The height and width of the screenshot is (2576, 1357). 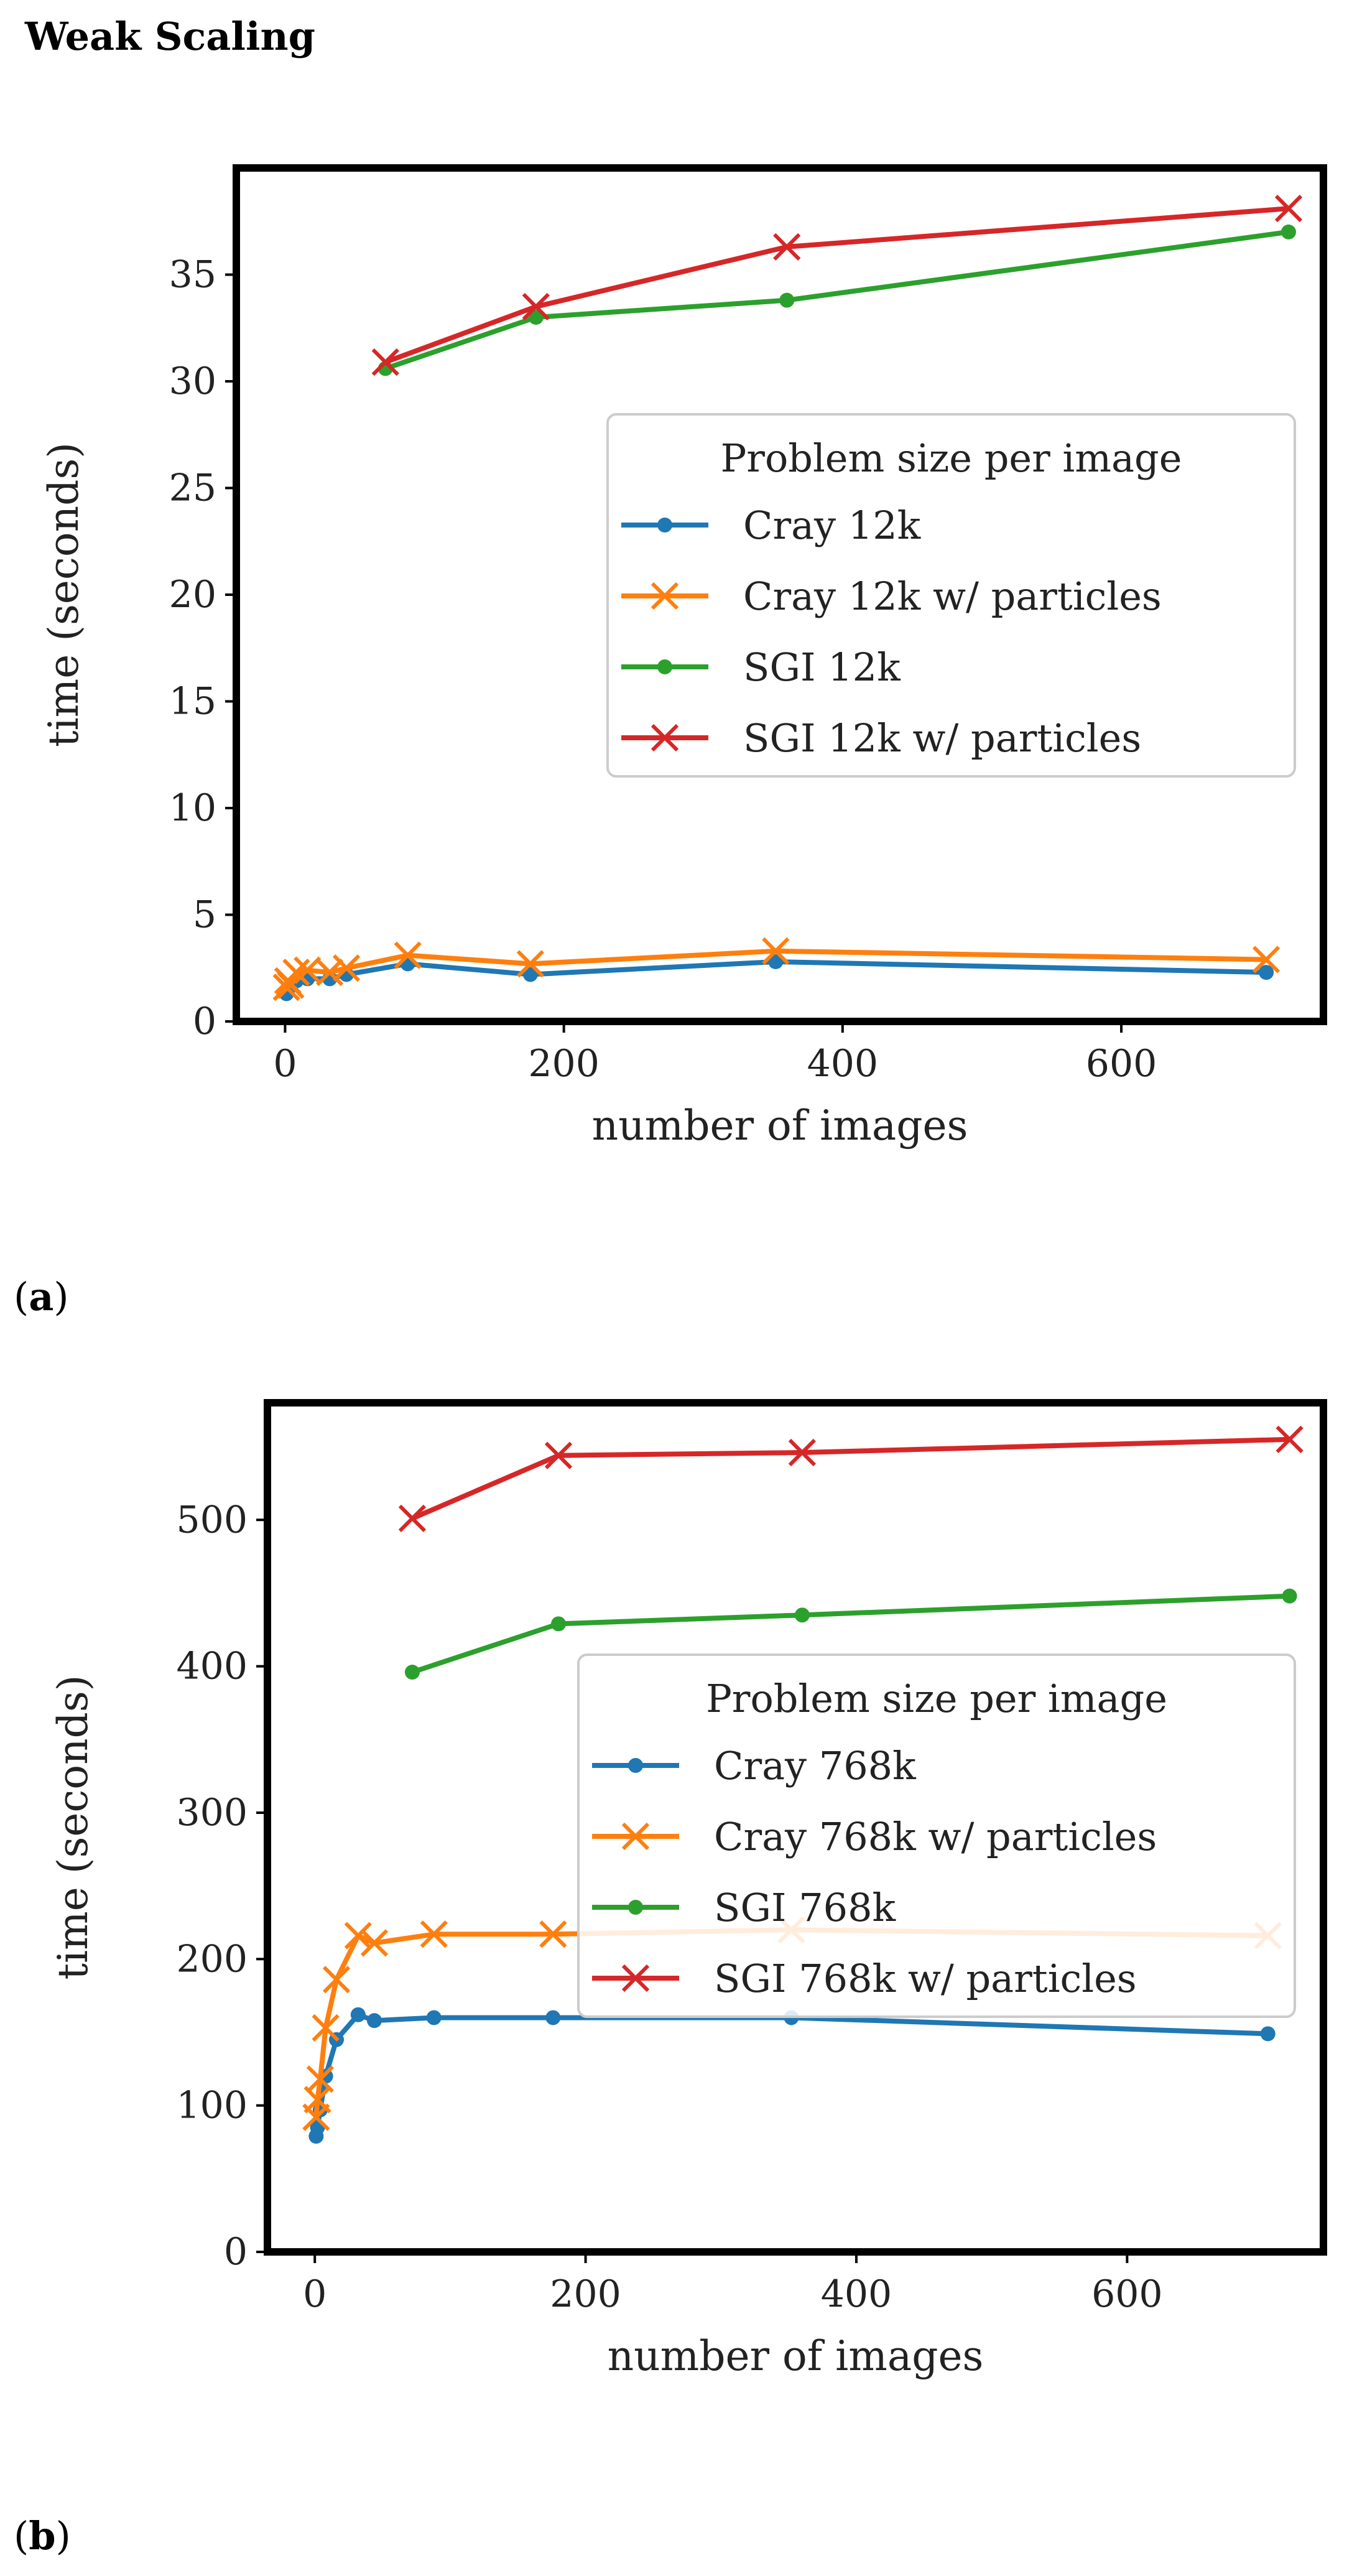 I want to click on y-tick-label: 20, so click(x=192, y=594).